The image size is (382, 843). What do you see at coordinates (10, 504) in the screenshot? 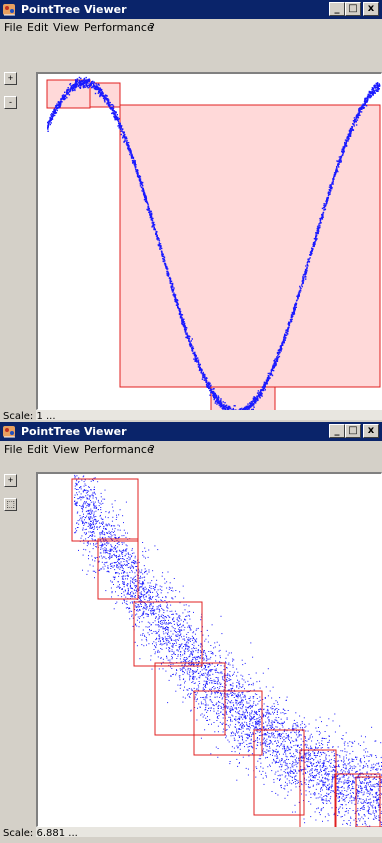
I see `select-region-button: ⬚` at bounding box center [10, 504].